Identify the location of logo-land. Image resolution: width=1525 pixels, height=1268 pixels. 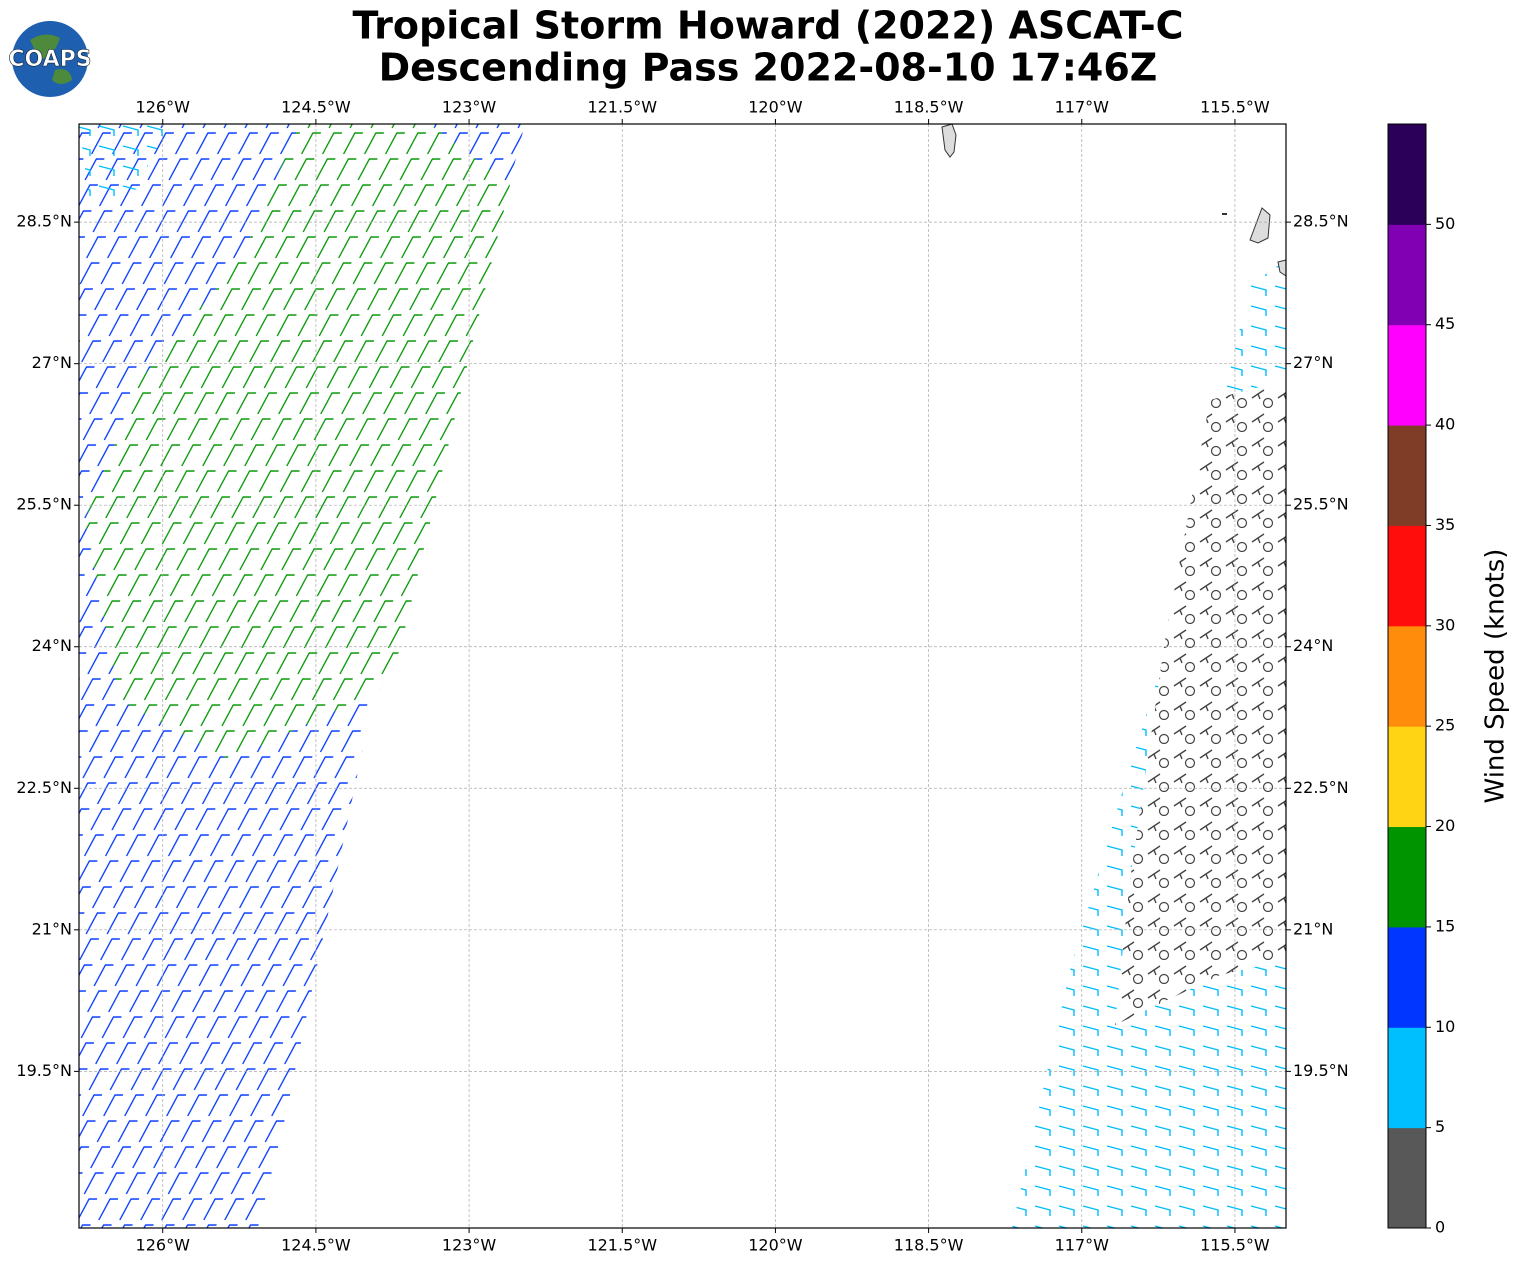
(51, 59).